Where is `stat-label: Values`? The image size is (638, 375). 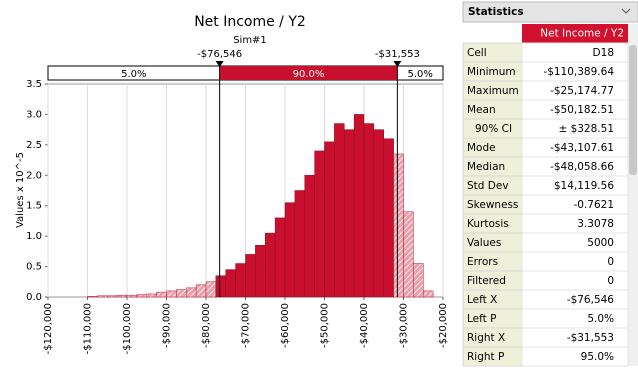
stat-label: Values is located at coordinates (484, 243).